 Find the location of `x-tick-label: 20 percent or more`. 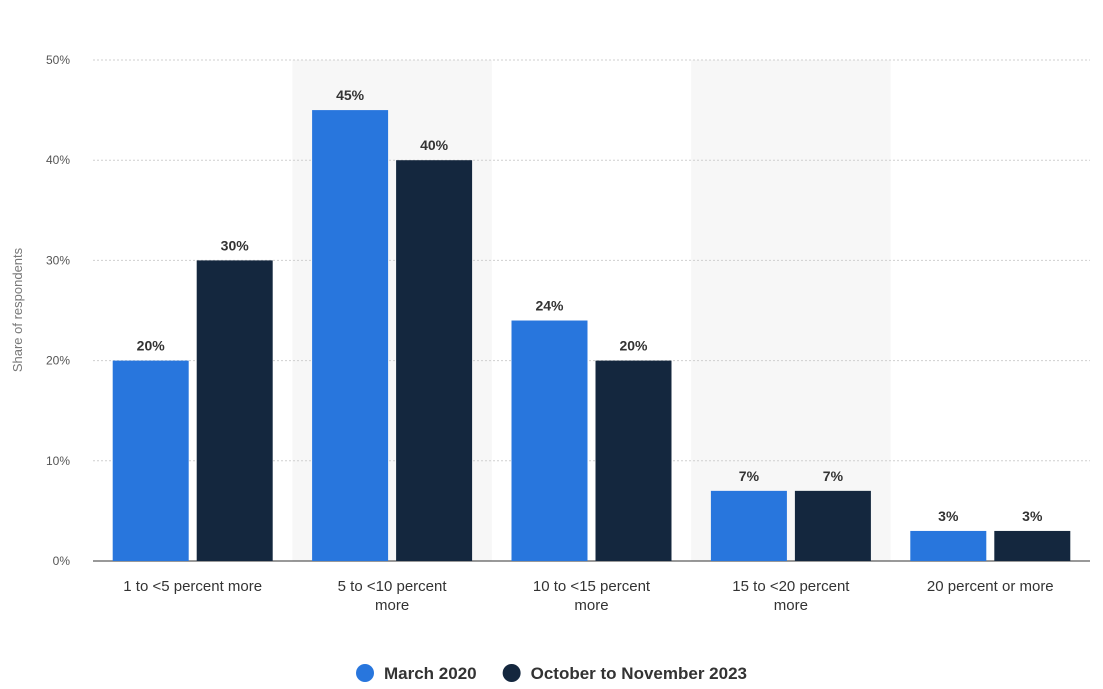

x-tick-label: 20 percent or more is located at coordinates (990, 586).